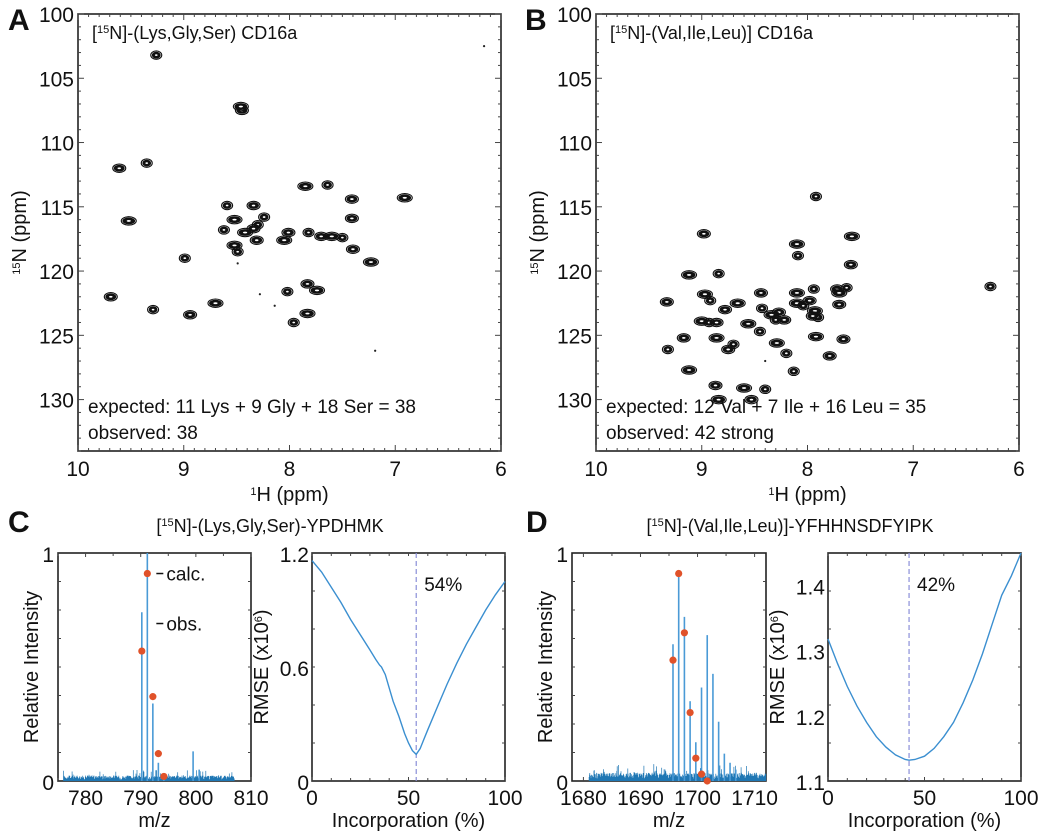 This screenshot has width=1050, height=838. Describe the element at coordinates (936, 585) in the screenshot. I see `optimum-label: 42%` at that location.